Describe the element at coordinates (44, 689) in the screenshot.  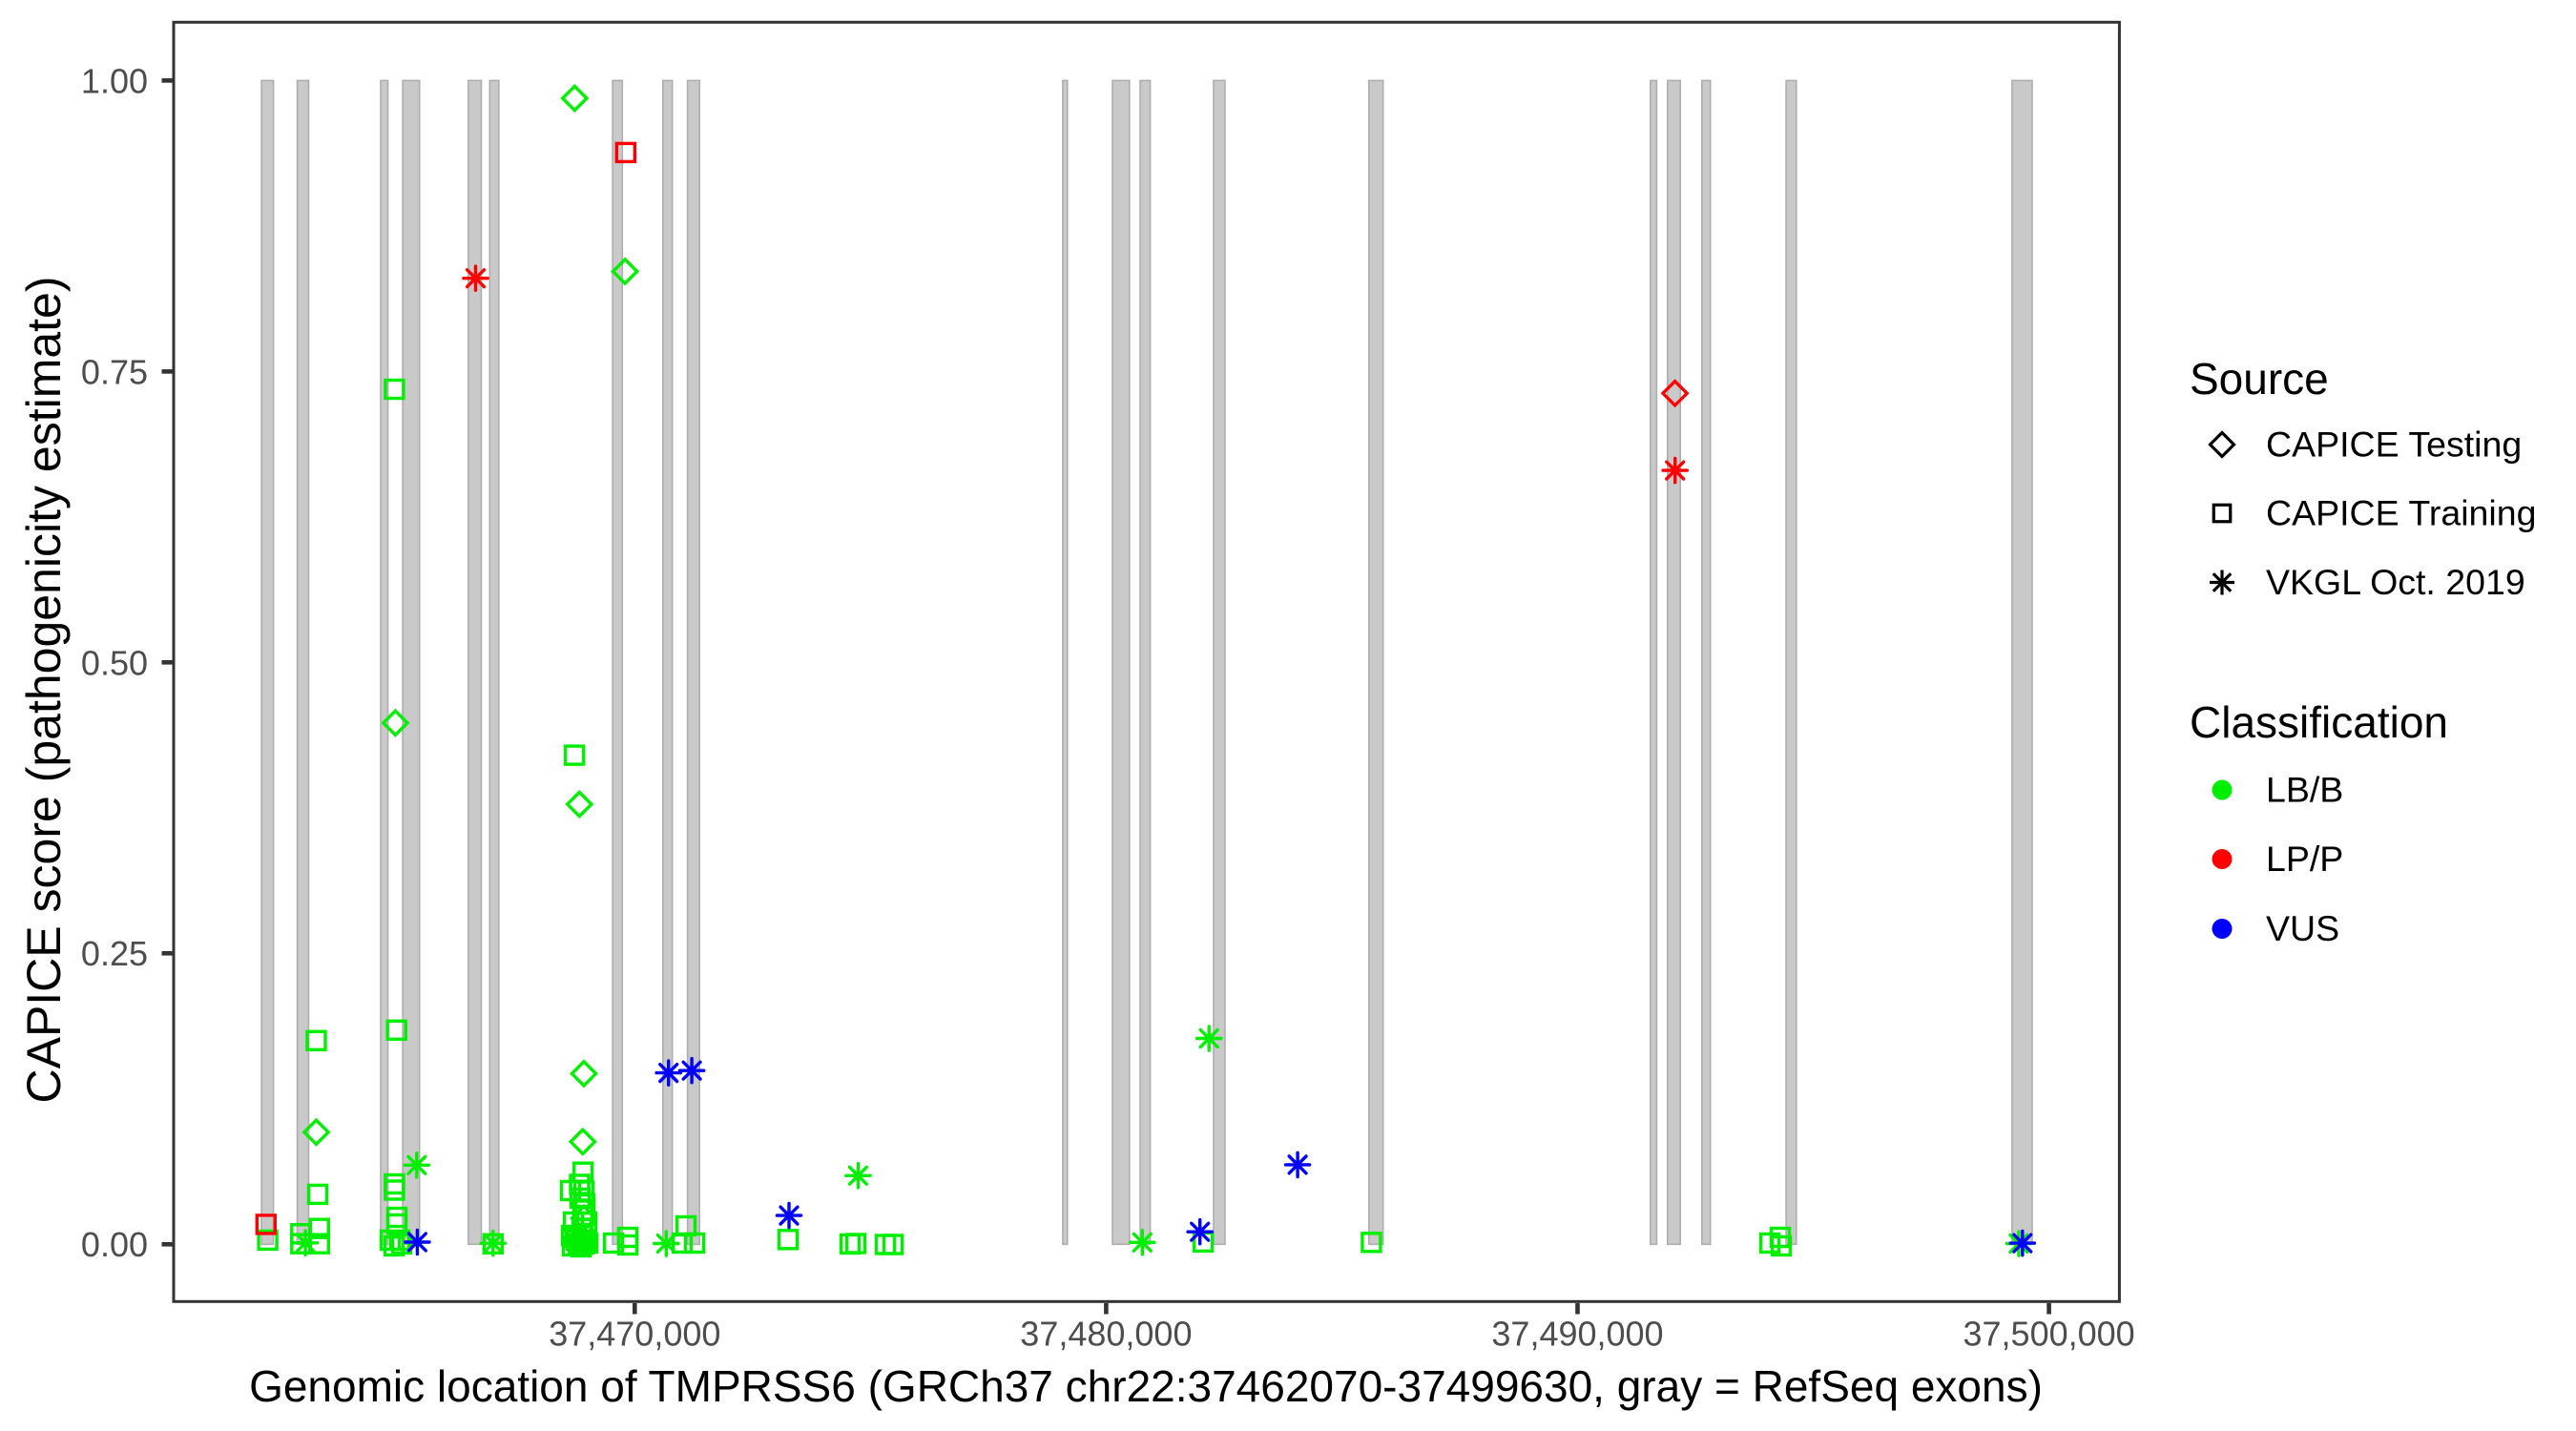
I see `svg-text:CAPICE score (pathogenicity es: CAPICE score (pathogenicity estimate)` at that location.